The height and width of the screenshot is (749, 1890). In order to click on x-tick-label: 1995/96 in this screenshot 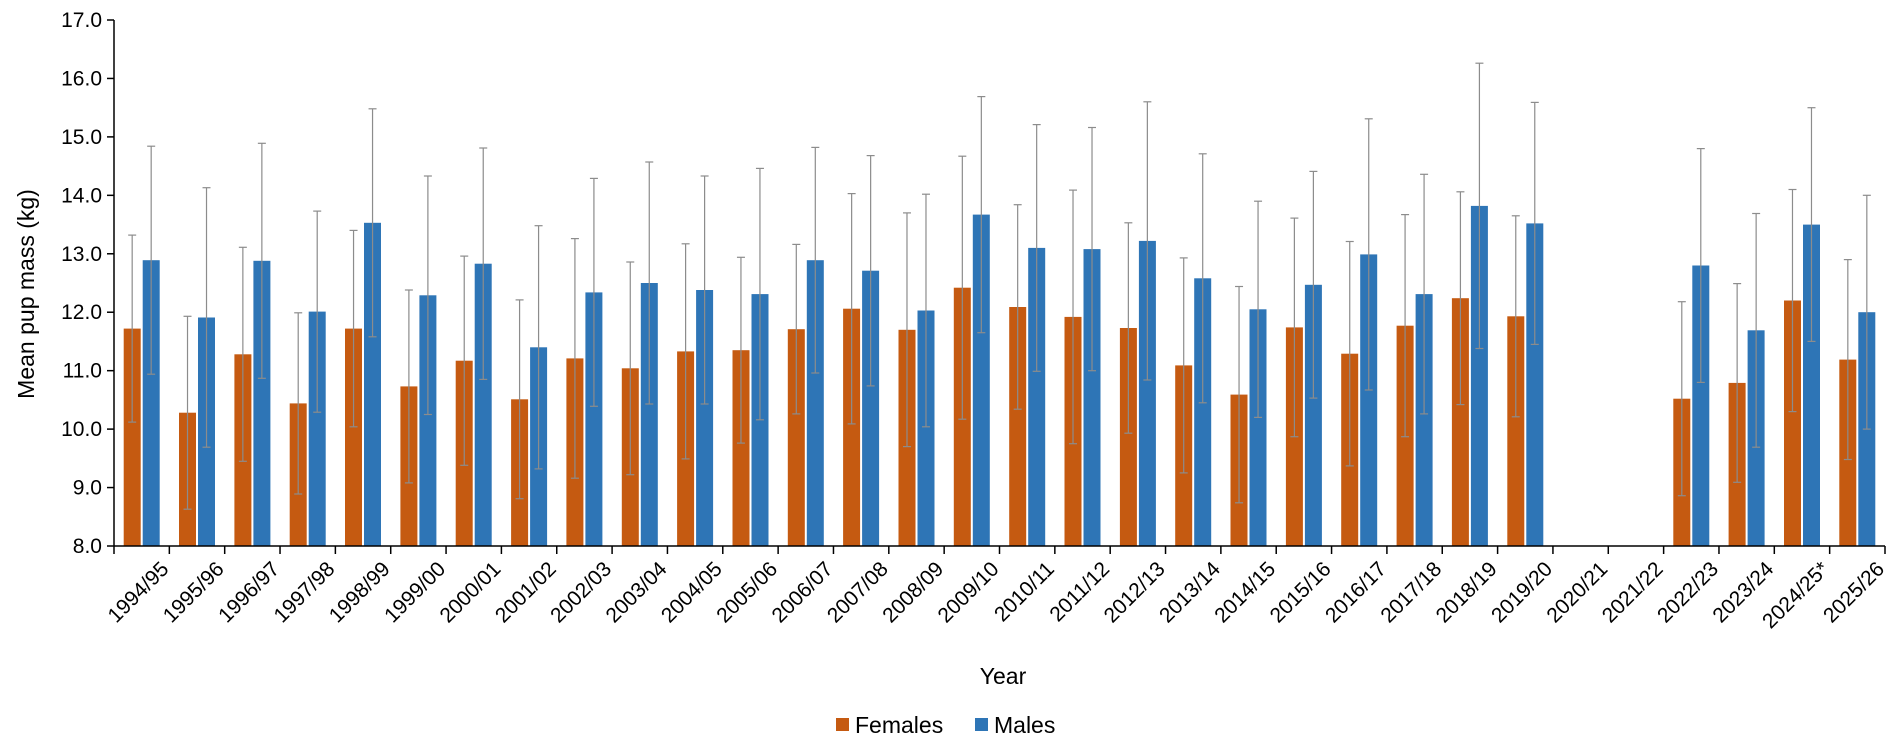, I will do `click(194, 592)`.